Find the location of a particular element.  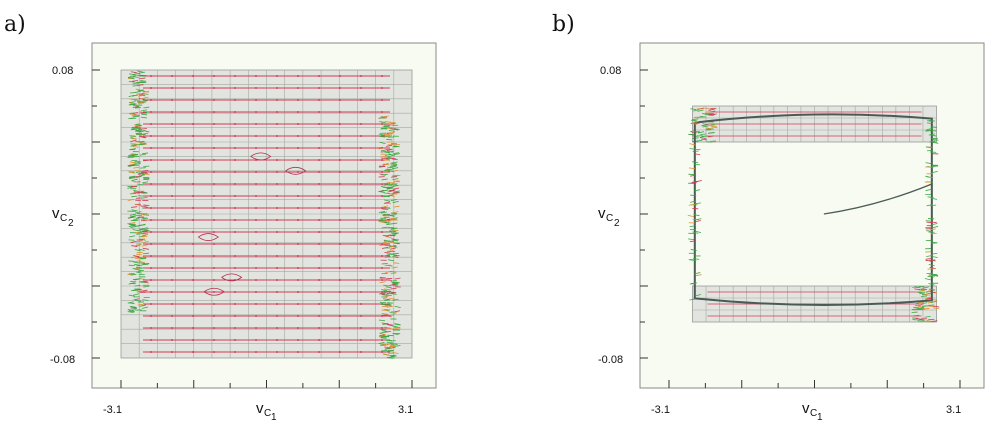

panel-a-xlabel-subsub: 1 is located at coordinates (274, 417).